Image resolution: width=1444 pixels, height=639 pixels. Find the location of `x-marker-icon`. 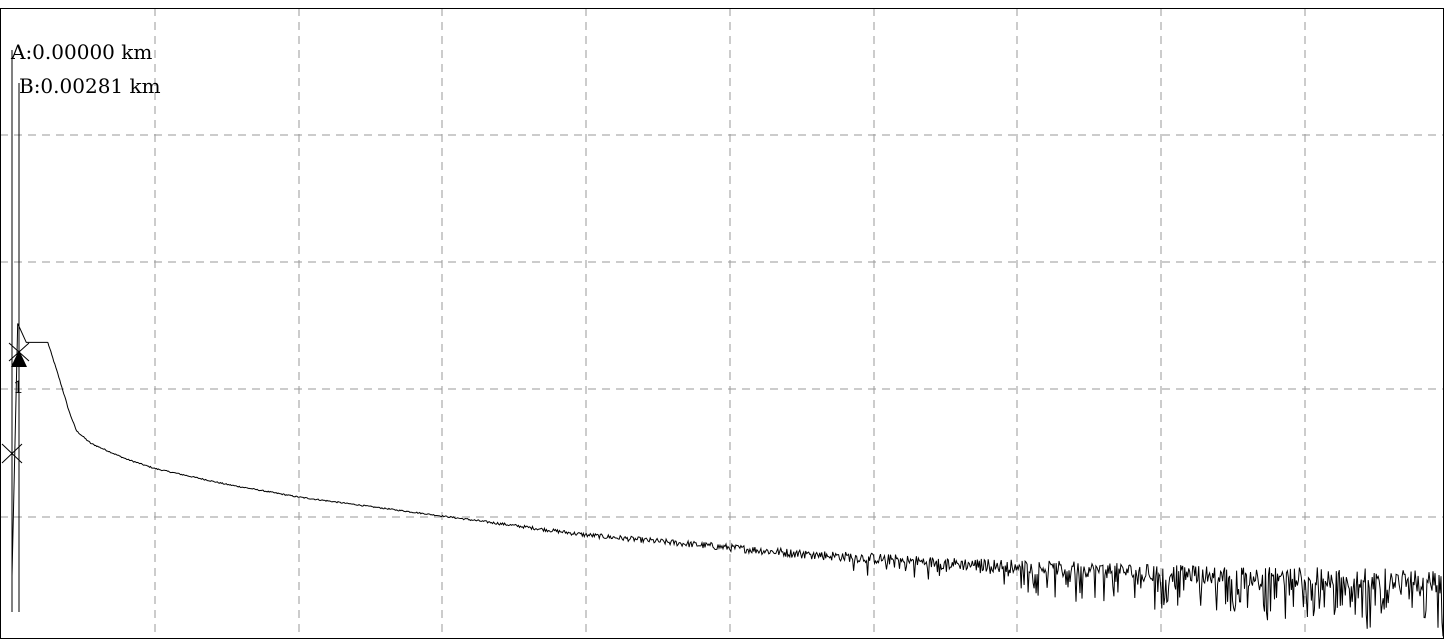

x-marker-icon is located at coordinates (12, 453).